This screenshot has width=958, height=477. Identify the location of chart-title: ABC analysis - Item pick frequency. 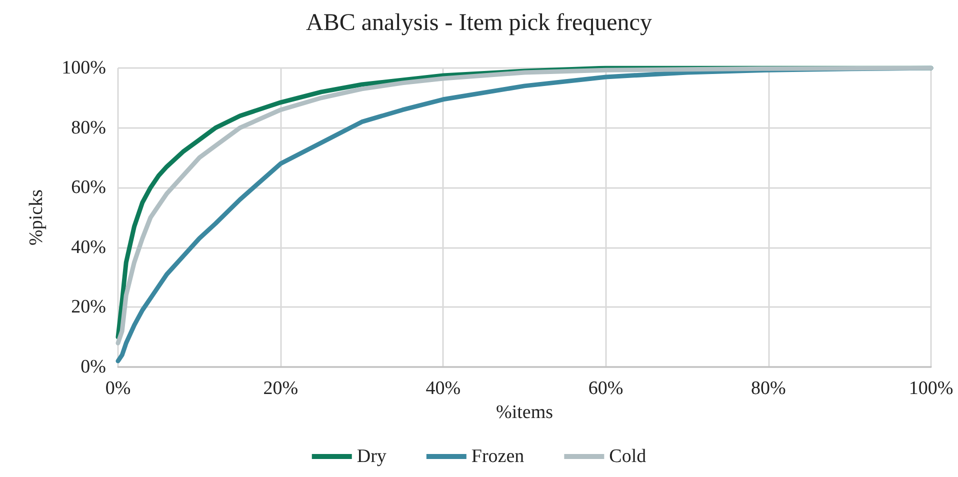
(479, 23).